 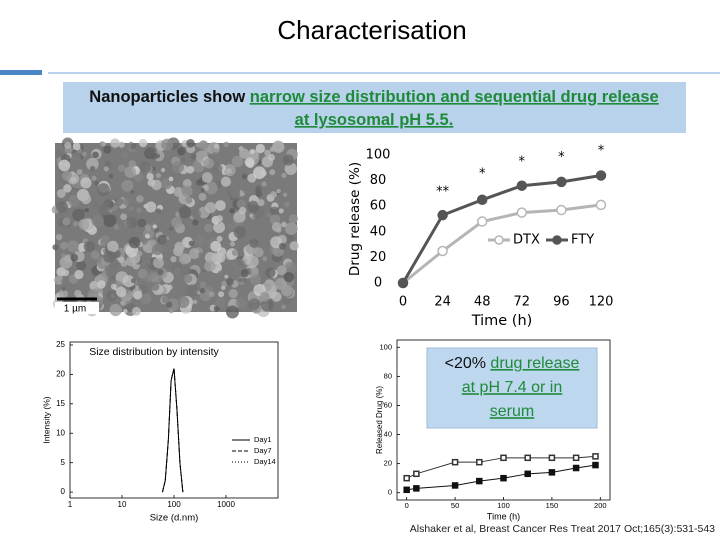 I want to click on annotation: *, so click(x=522, y=162).